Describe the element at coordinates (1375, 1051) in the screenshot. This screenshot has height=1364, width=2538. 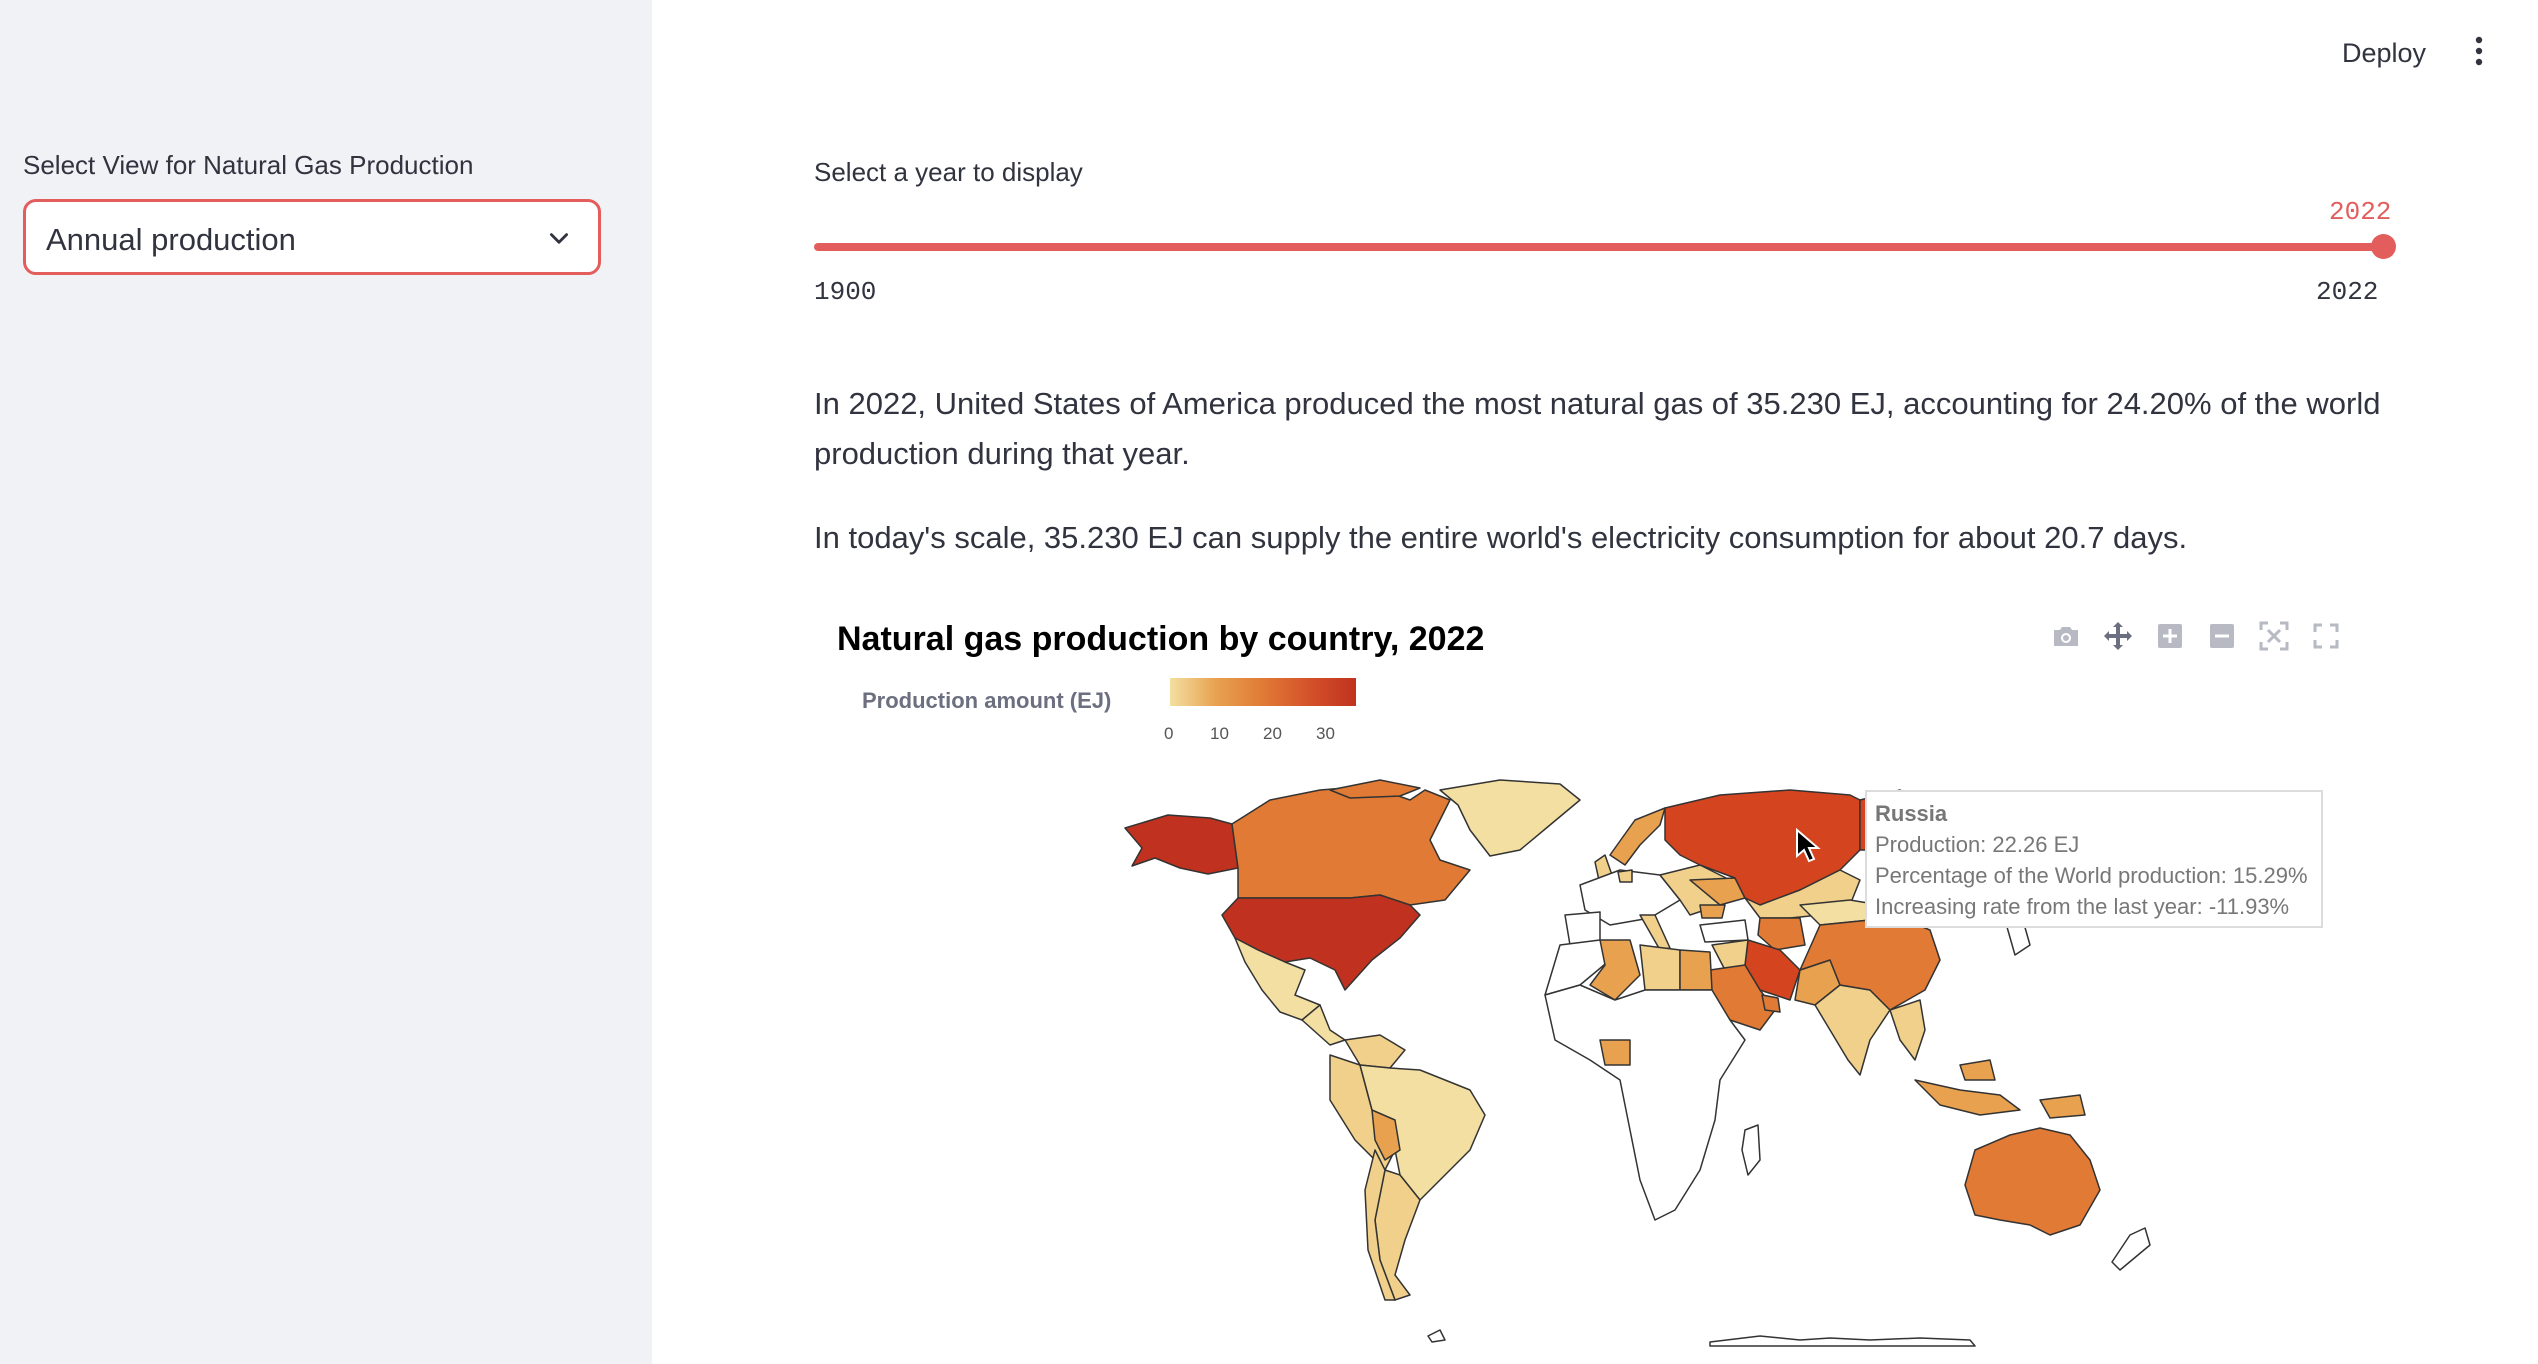
I see `country-venezuela` at that location.